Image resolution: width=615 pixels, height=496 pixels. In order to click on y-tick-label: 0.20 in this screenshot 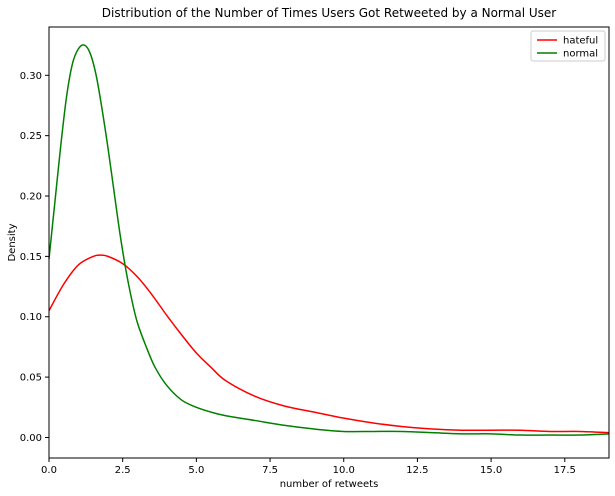, I will do `click(31, 197)`.